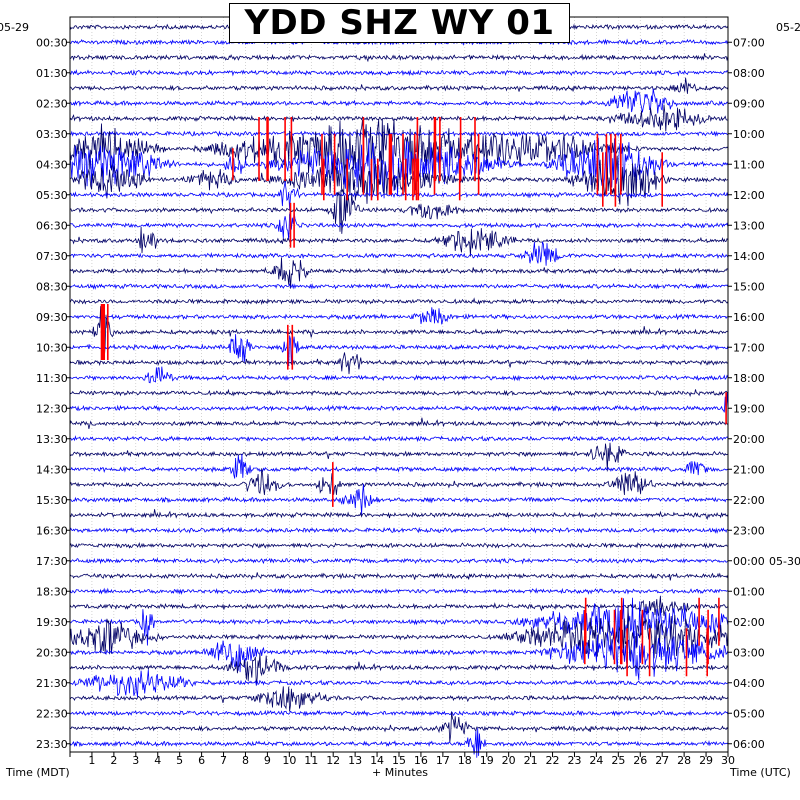 This screenshot has height=800, width=800. I want to click on right-tick-label: 20:00, so click(749, 439).